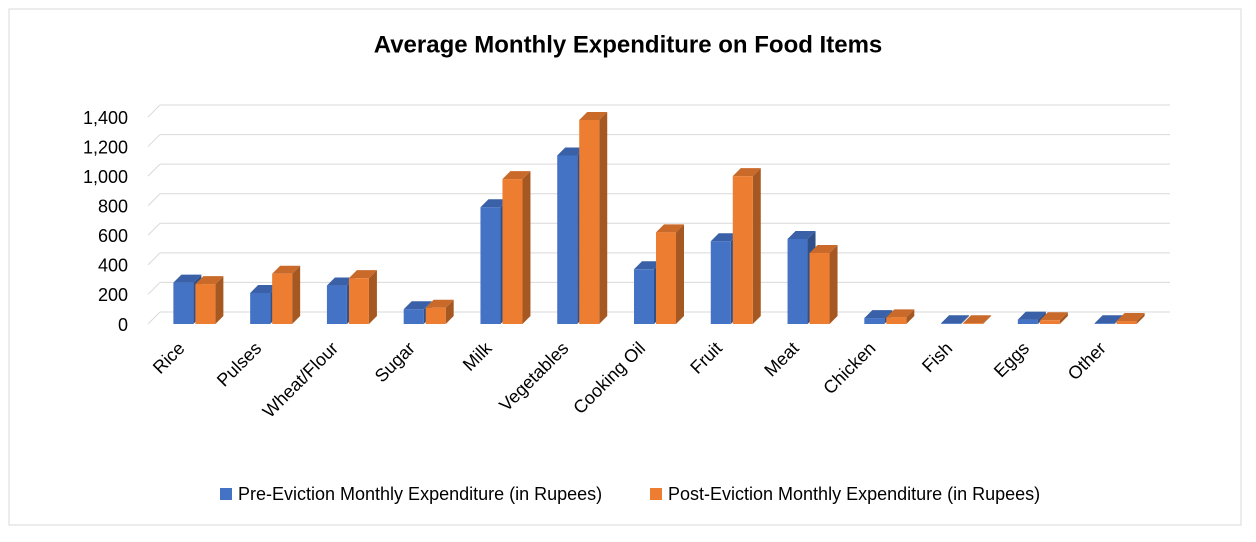 The height and width of the screenshot is (542, 1256). Describe the element at coordinates (105, 177) in the screenshot. I see `y-tick-label: 1,000` at that location.